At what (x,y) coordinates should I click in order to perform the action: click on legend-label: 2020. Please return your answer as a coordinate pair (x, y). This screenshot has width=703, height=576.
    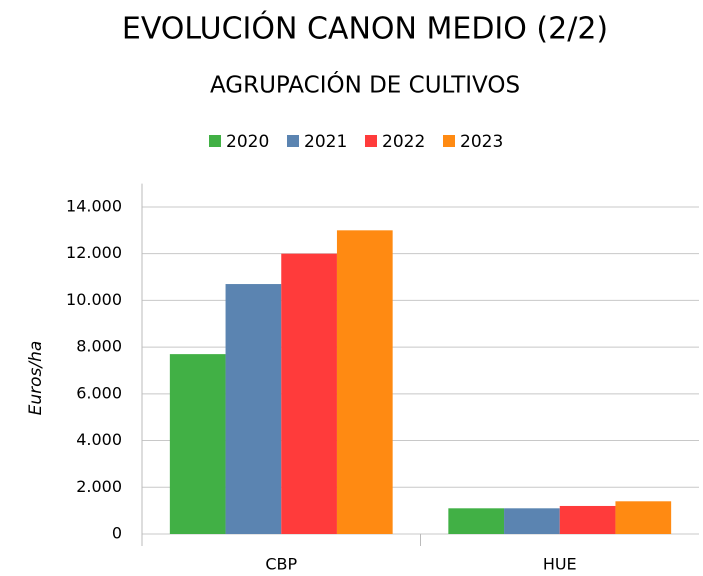
    Looking at the image, I should click on (247, 142).